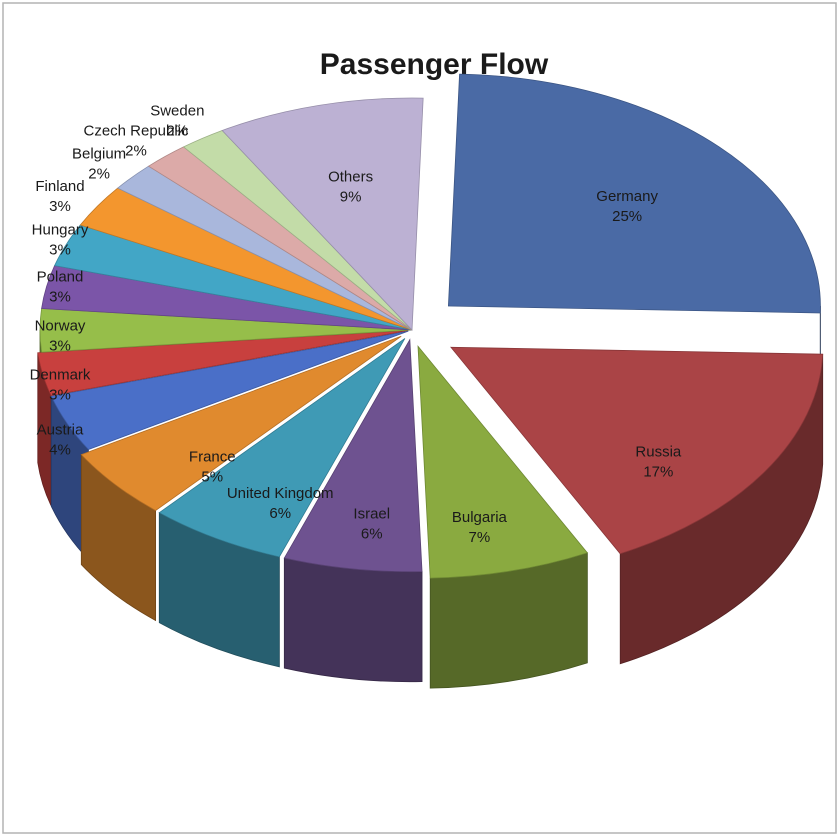 This screenshot has width=840, height=837. I want to click on slice-name: Others, so click(350, 177).